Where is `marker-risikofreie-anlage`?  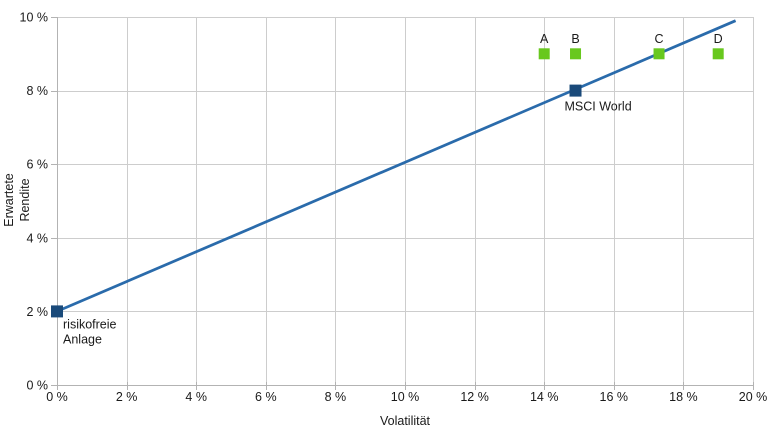
marker-risikofreie-anlage is located at coordinates (57, 311).